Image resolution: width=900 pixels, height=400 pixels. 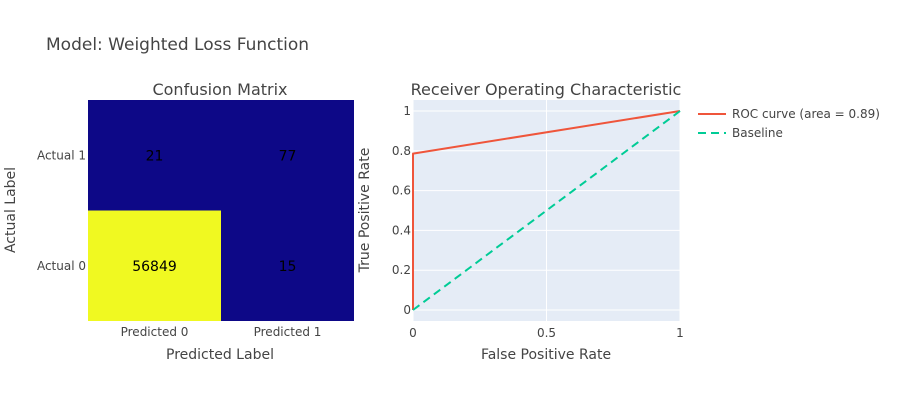 I want to click on legend-item: Baseline, so click(x=740, y=133).